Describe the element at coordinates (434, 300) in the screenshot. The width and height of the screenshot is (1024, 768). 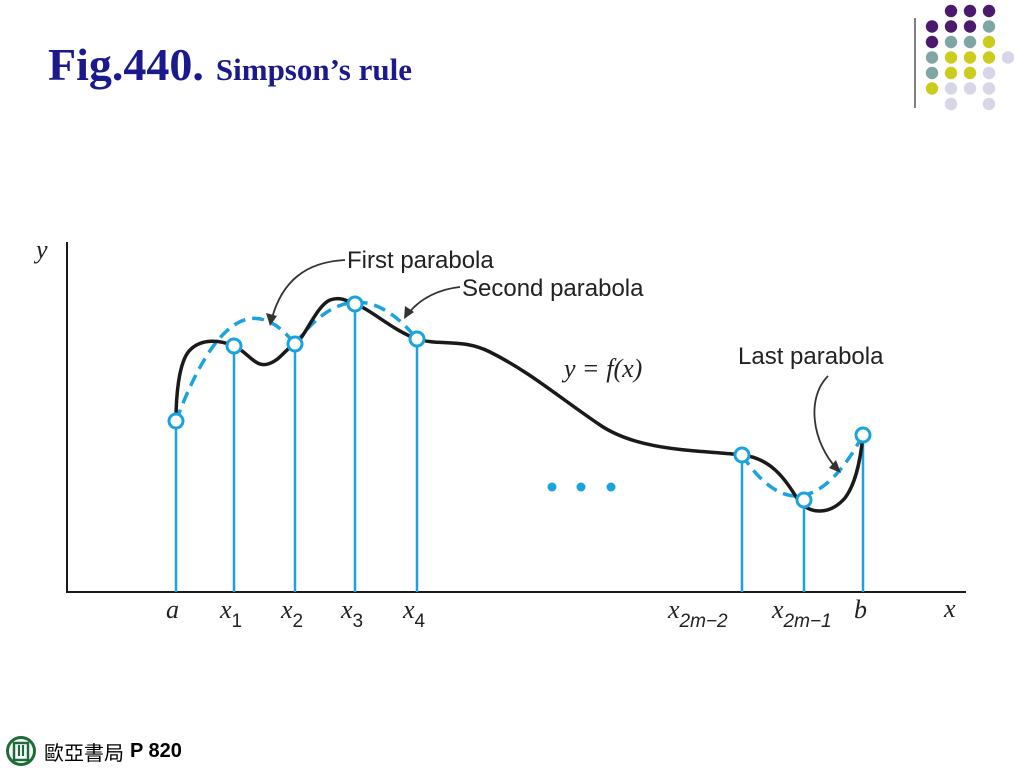
I see `second-parabola-arrow` at that location.